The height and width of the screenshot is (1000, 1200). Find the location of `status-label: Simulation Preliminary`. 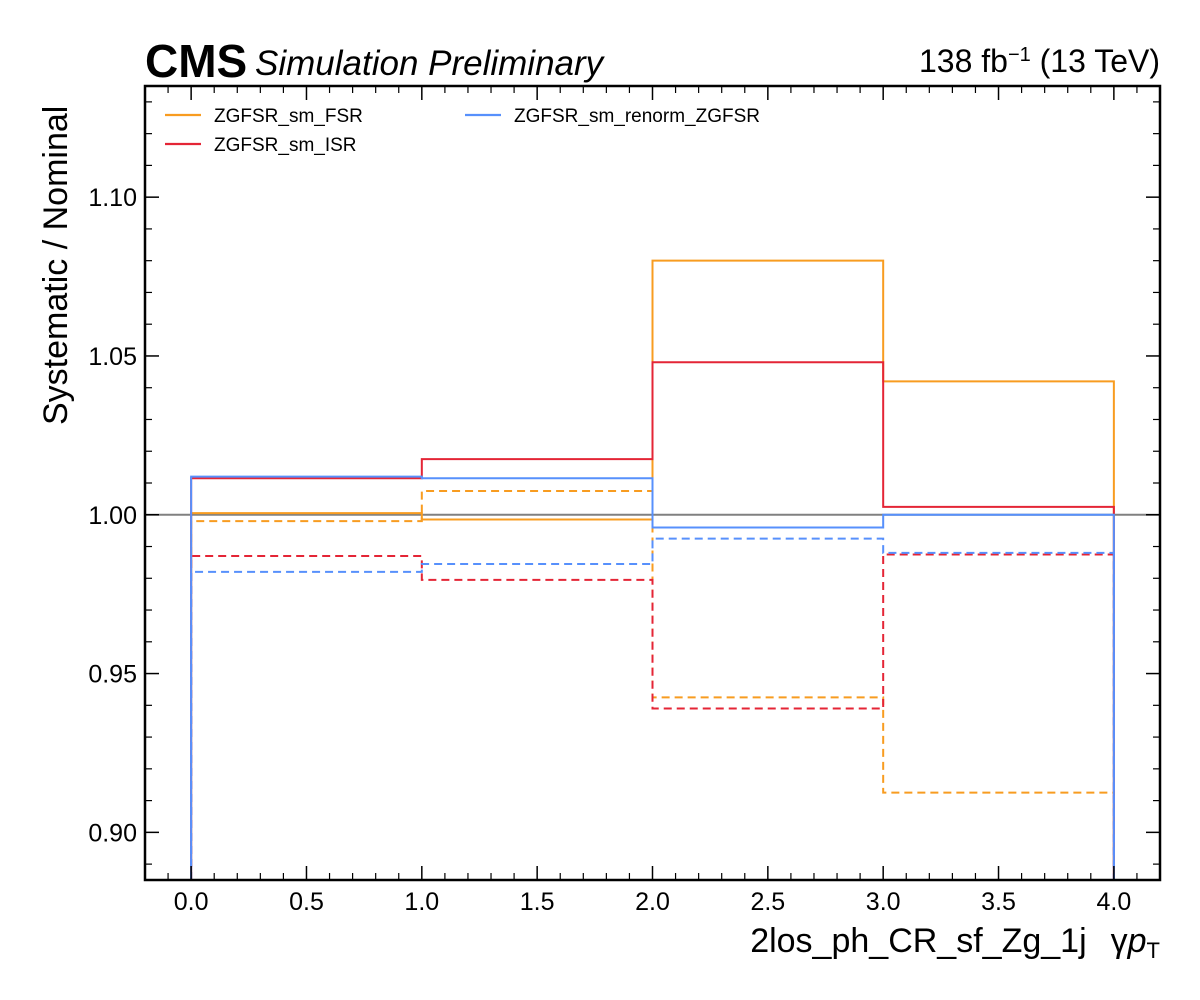

status-label: Simulation Preliminary is located at coordinates (430, 63).